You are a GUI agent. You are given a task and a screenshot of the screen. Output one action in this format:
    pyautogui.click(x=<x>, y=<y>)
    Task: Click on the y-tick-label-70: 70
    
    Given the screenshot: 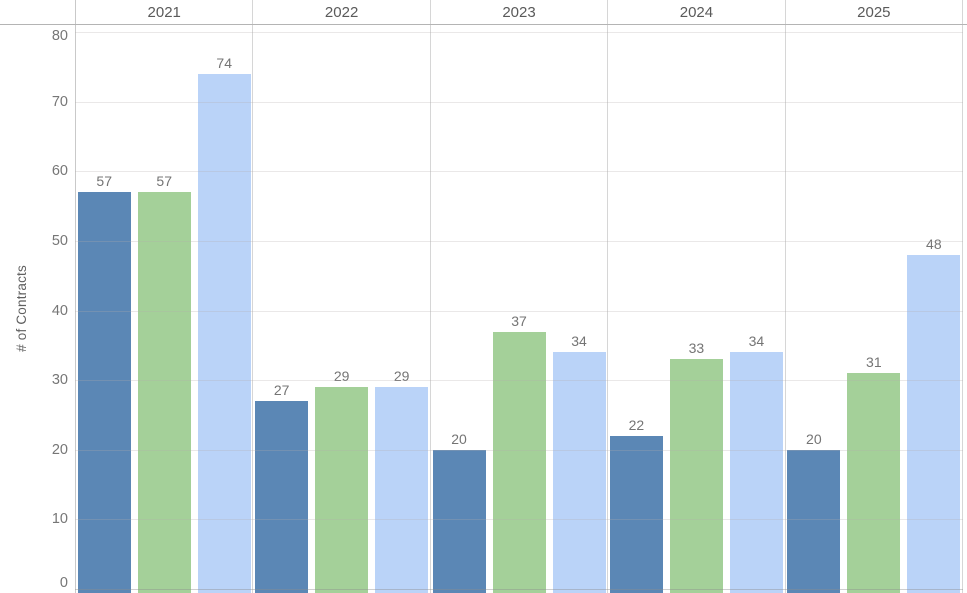 What is the action you would take?
    pyautogui.click(x=59, y=101)
    